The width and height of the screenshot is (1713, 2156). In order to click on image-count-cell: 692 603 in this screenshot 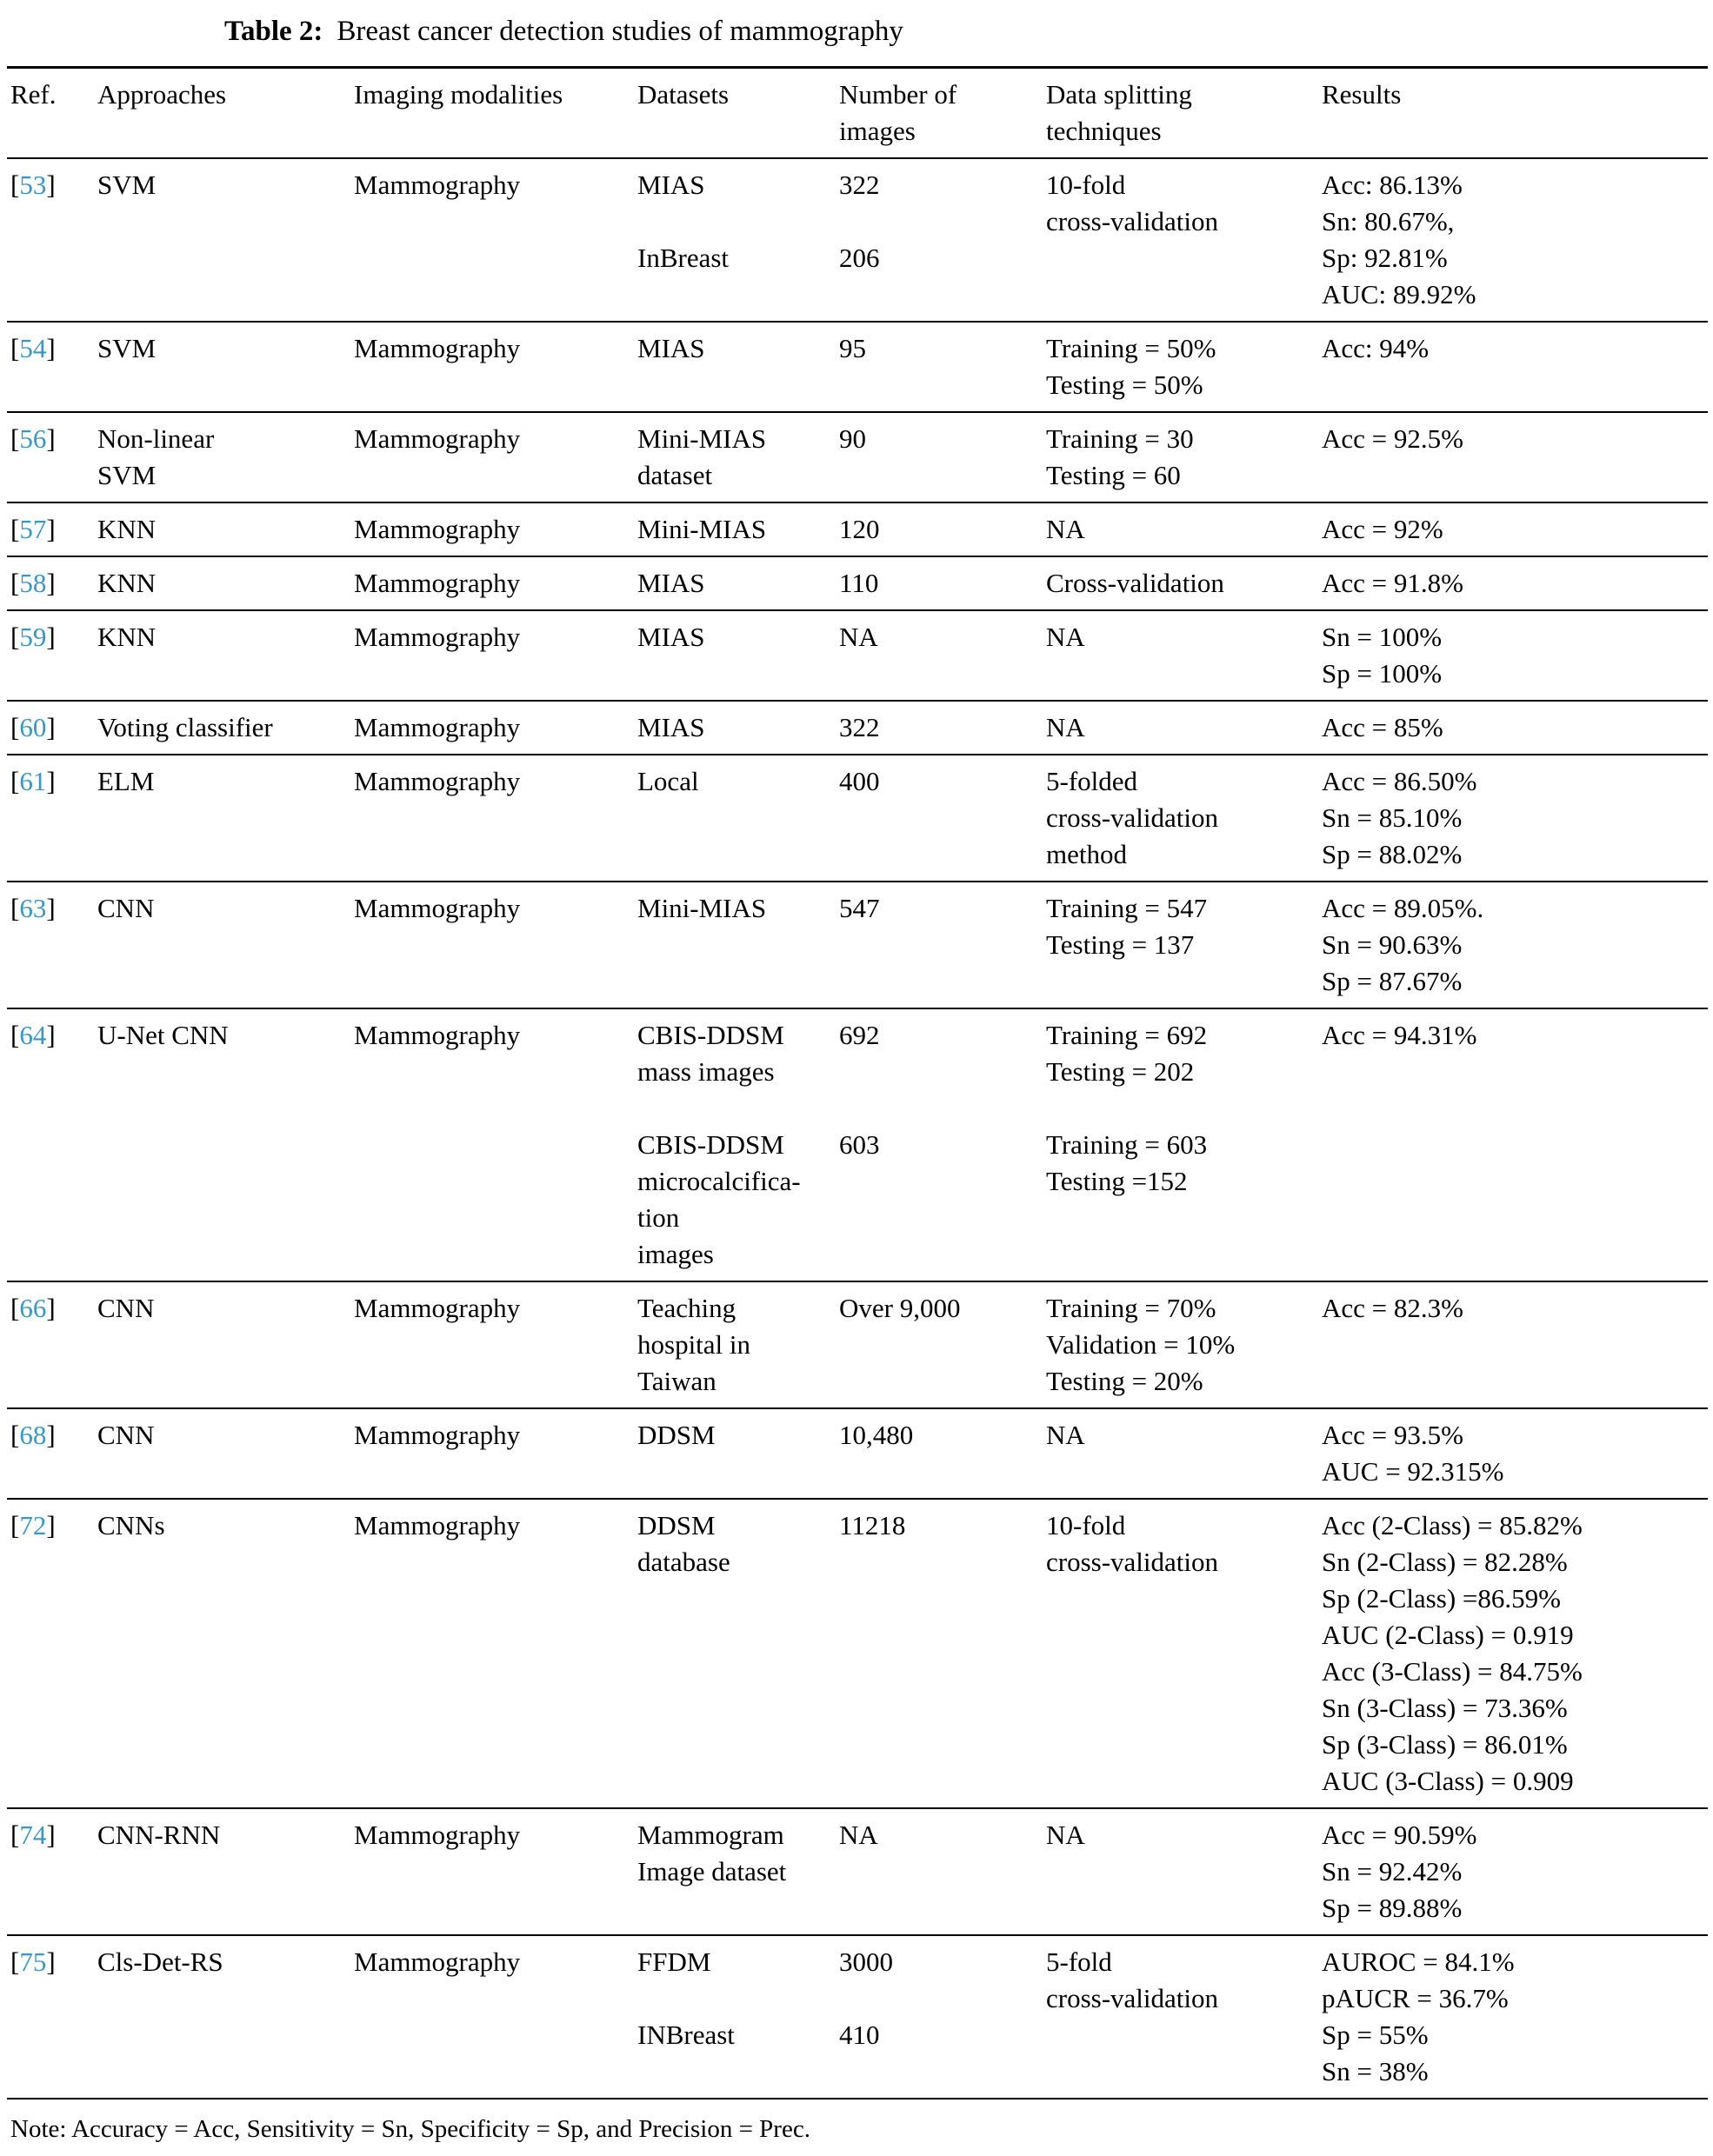, I will do `click(860, 1090)`.